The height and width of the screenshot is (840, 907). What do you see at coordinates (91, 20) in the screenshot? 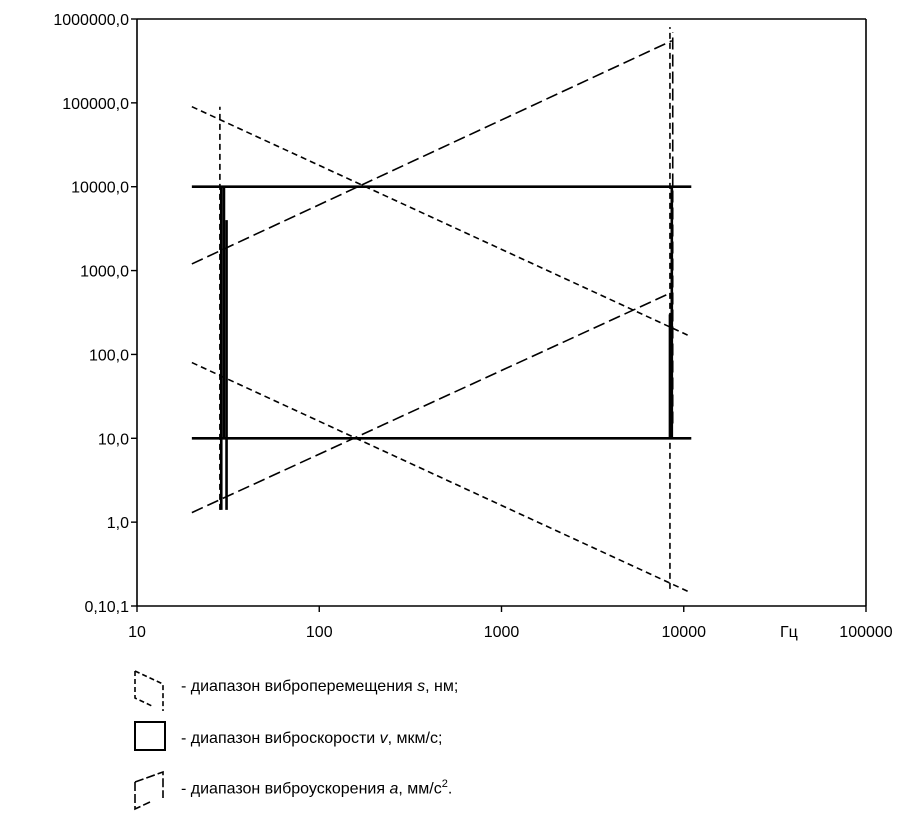
I see `y-tick-label: 1000000,0` at bounding box center [91, 20].